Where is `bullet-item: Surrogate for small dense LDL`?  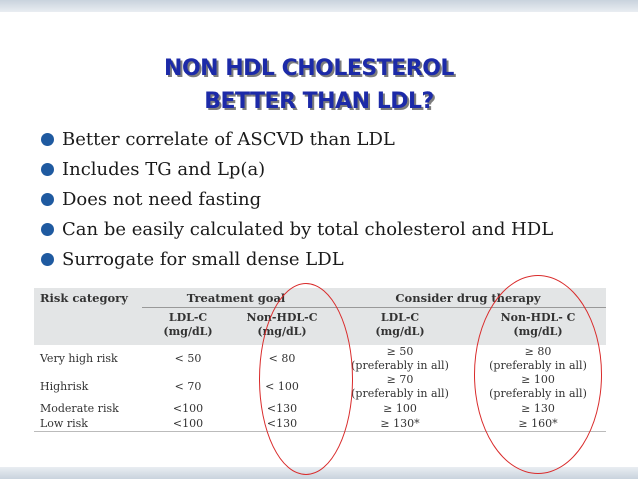
bullet-item: Surrogate for small dense LDL is located at coordinates (296, 259).